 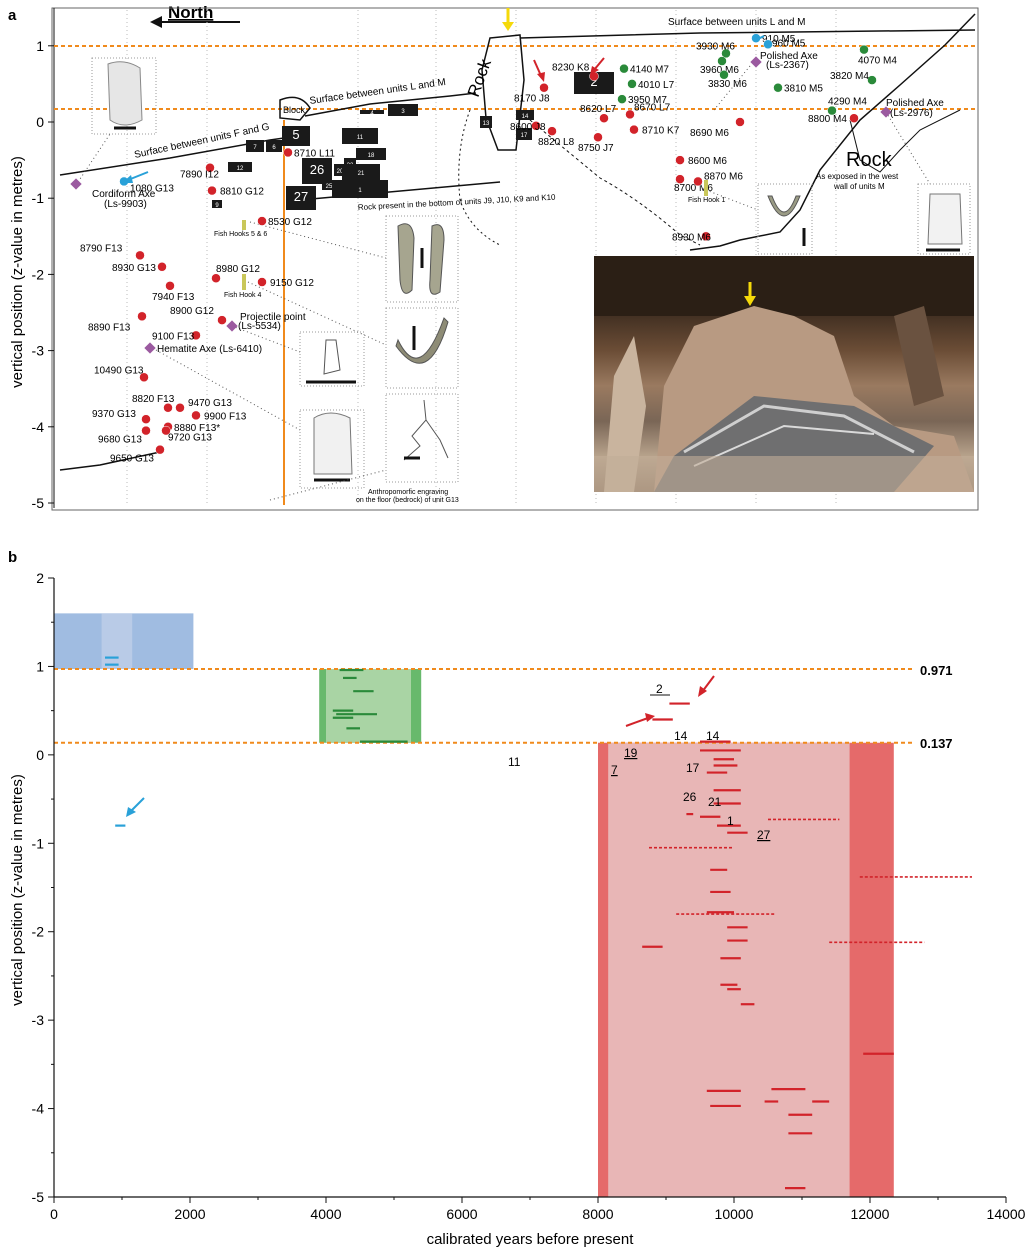 I want to click on dashed-boundary, so click(x=479, y=177).